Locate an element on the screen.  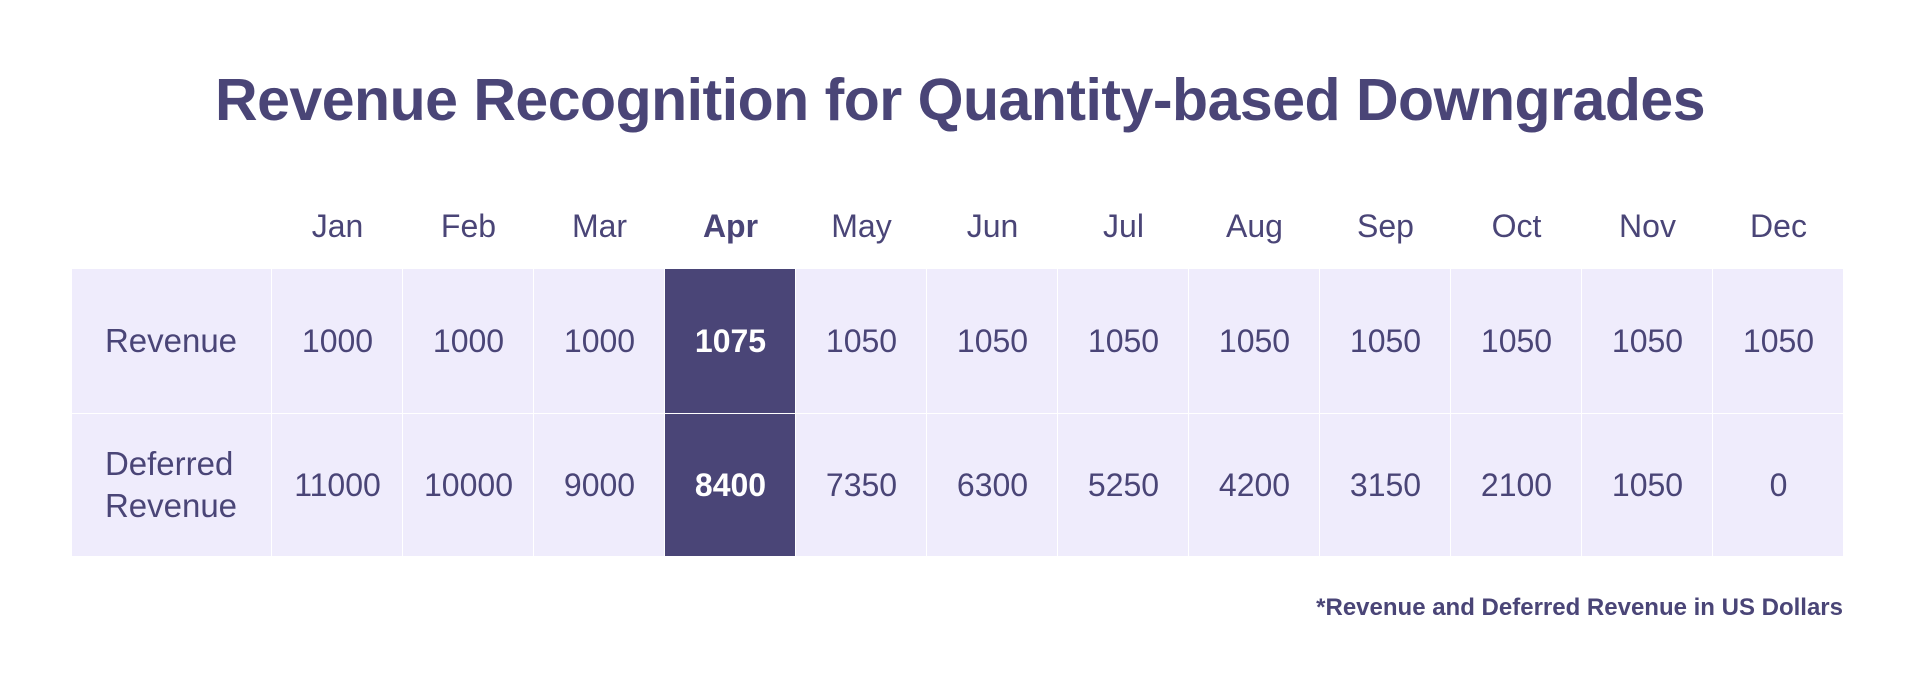
table-cell: 6300 is located at coordinates (992, 484).